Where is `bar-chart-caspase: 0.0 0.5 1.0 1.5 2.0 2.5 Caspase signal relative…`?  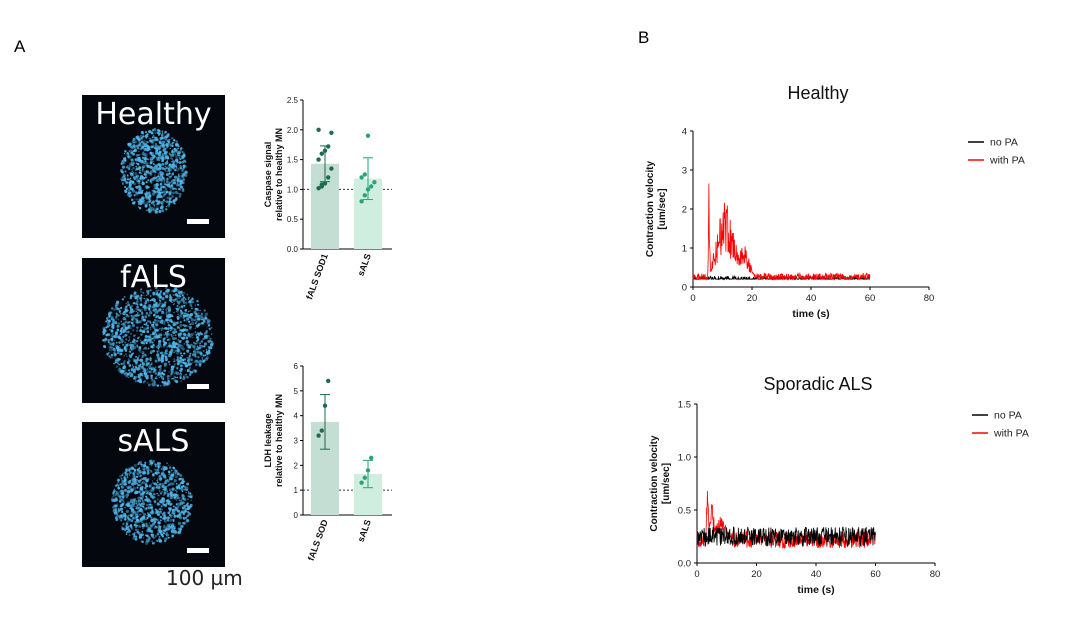 bar-chart-caspase: 0.0 0.5 1.0 1.5 2.0 2.5 Caspase signal relative… is located at coordinates (327, 198).